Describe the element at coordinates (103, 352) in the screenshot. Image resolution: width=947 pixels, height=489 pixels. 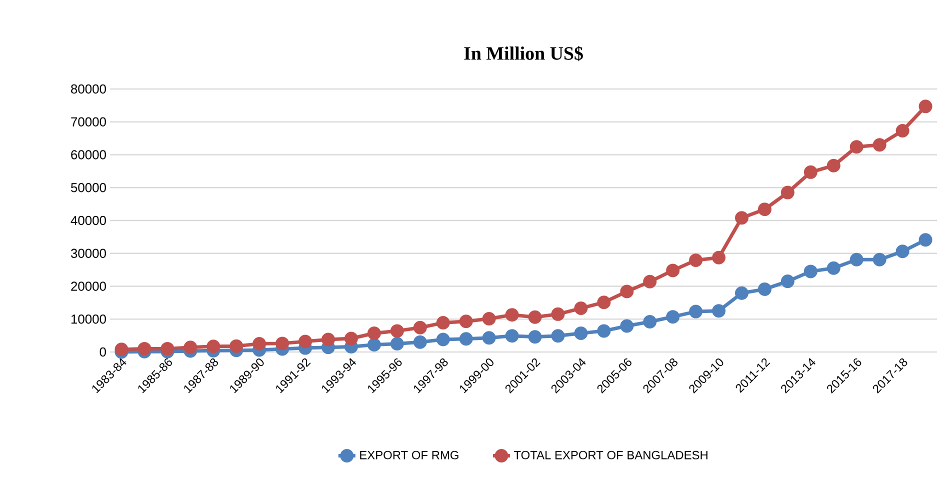
I see `y-tick-label: 0` at that location.